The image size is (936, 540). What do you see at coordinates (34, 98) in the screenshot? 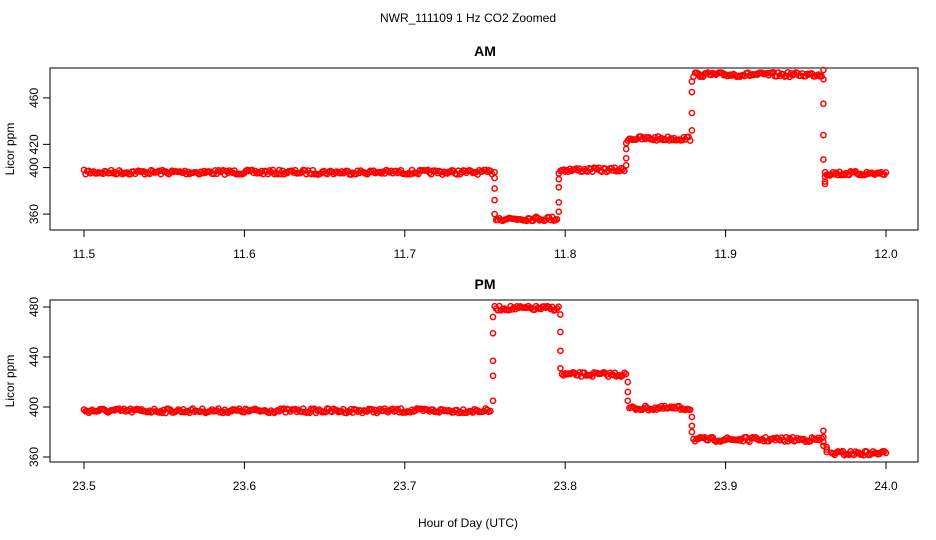
I see `am-y-tick-label: 460` at bounding box center [34, 98].